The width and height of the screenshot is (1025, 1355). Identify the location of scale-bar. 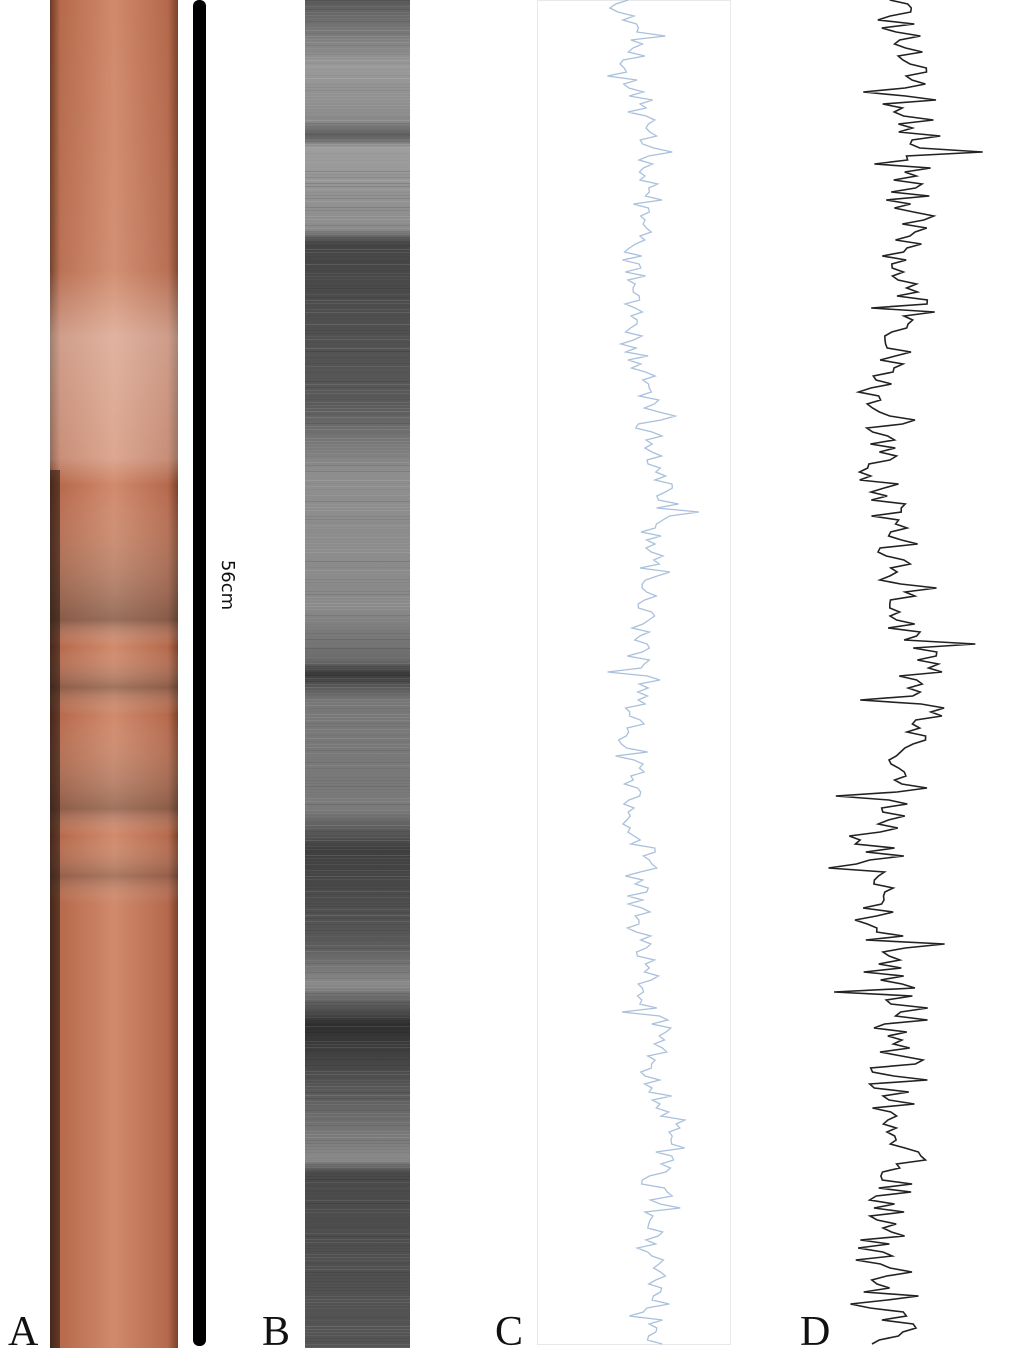
(199, 673).